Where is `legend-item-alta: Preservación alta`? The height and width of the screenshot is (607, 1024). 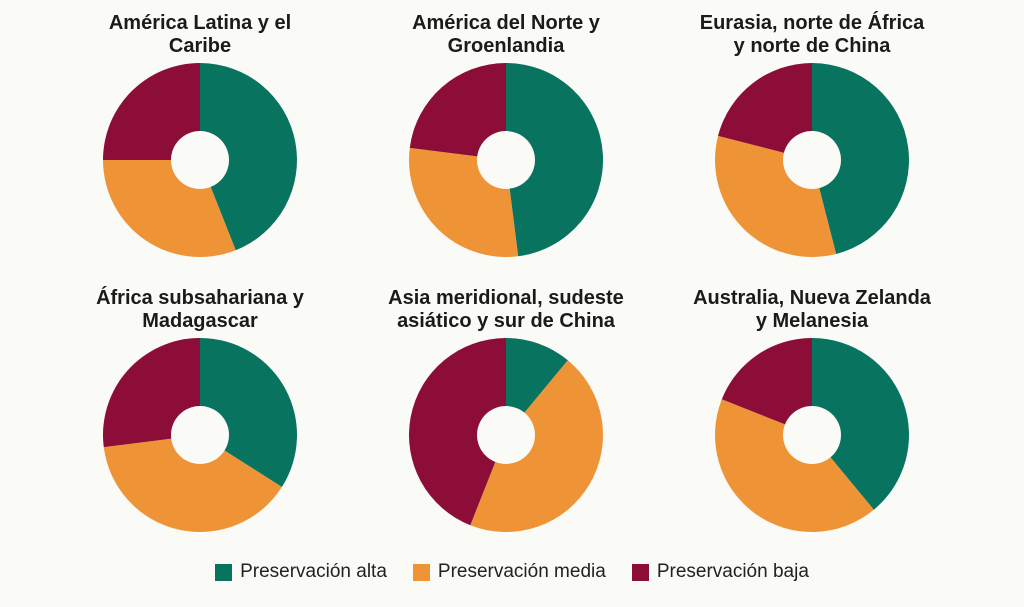 legend-item-alta: Preservación alta is located at coordinates (301, 572).